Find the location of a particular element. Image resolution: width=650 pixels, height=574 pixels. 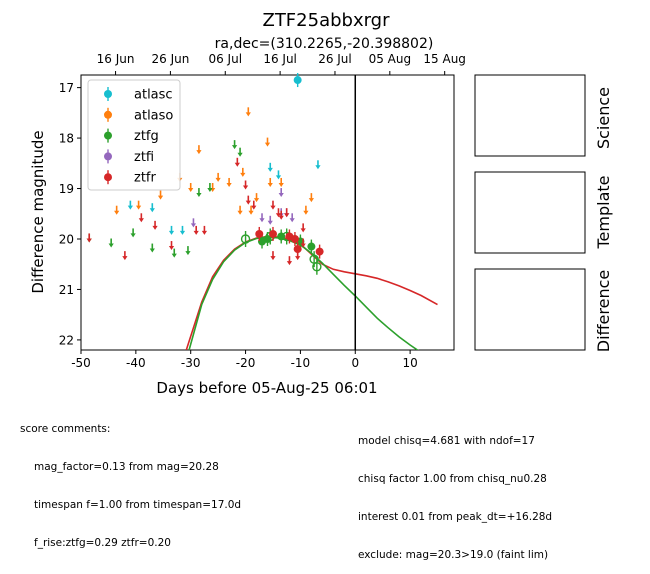

y-tick-label: 19 is located at coordinates (66, 189).